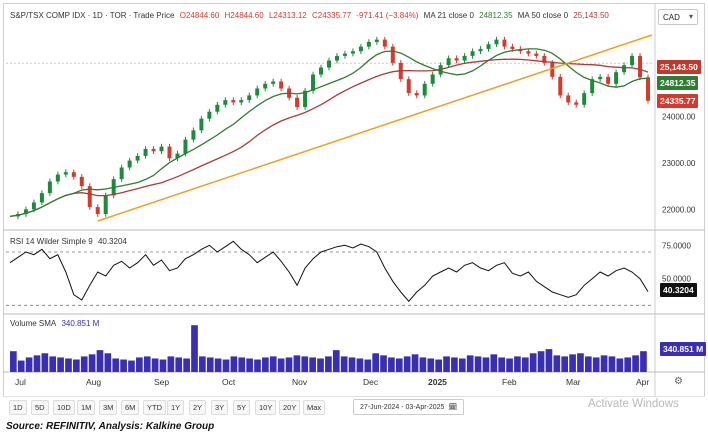 The image size is (708, 441). What do you see at coordinates (130, 407) in the screenshot?
I see `timeframe-6m: 6M` at bounding box center [130, 407].